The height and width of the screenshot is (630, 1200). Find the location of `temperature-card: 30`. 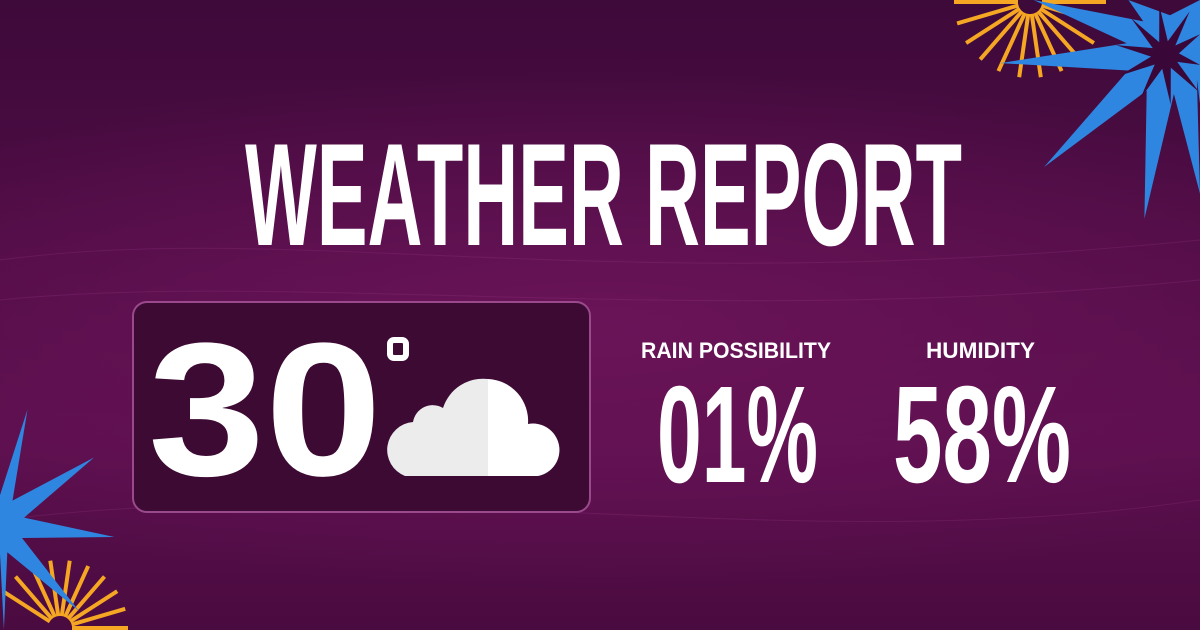

temperature-card: 30 is located at coordinates (361, 408).